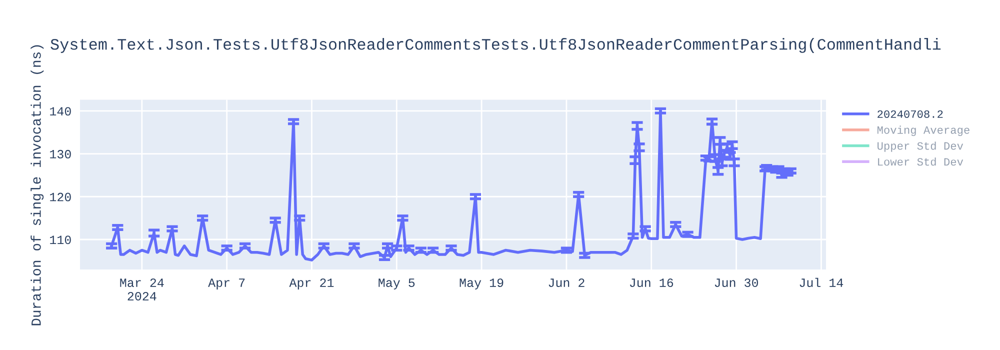 The width and height of the screenshot is (1000, 350). Describe the element at coordinates (37, 185) in the screenshot. I see `y-axis-title: Duration of single invocation (ns)` at that location.